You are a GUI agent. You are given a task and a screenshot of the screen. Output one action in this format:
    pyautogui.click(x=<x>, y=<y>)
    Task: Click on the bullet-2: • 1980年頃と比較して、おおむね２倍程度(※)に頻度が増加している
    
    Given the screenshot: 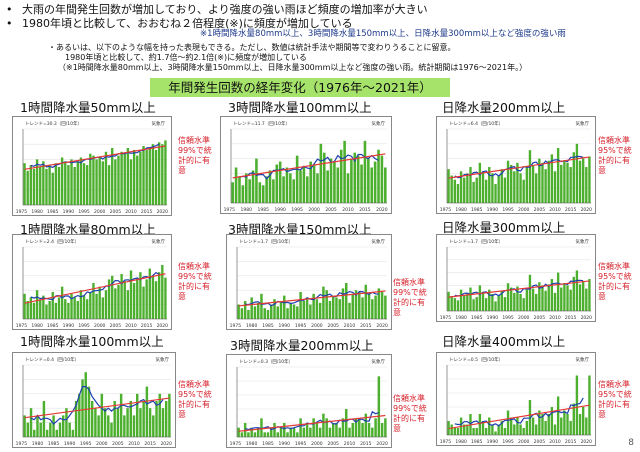 What is the action you would take?
    pyautogui.click(x=179, y=23)
    